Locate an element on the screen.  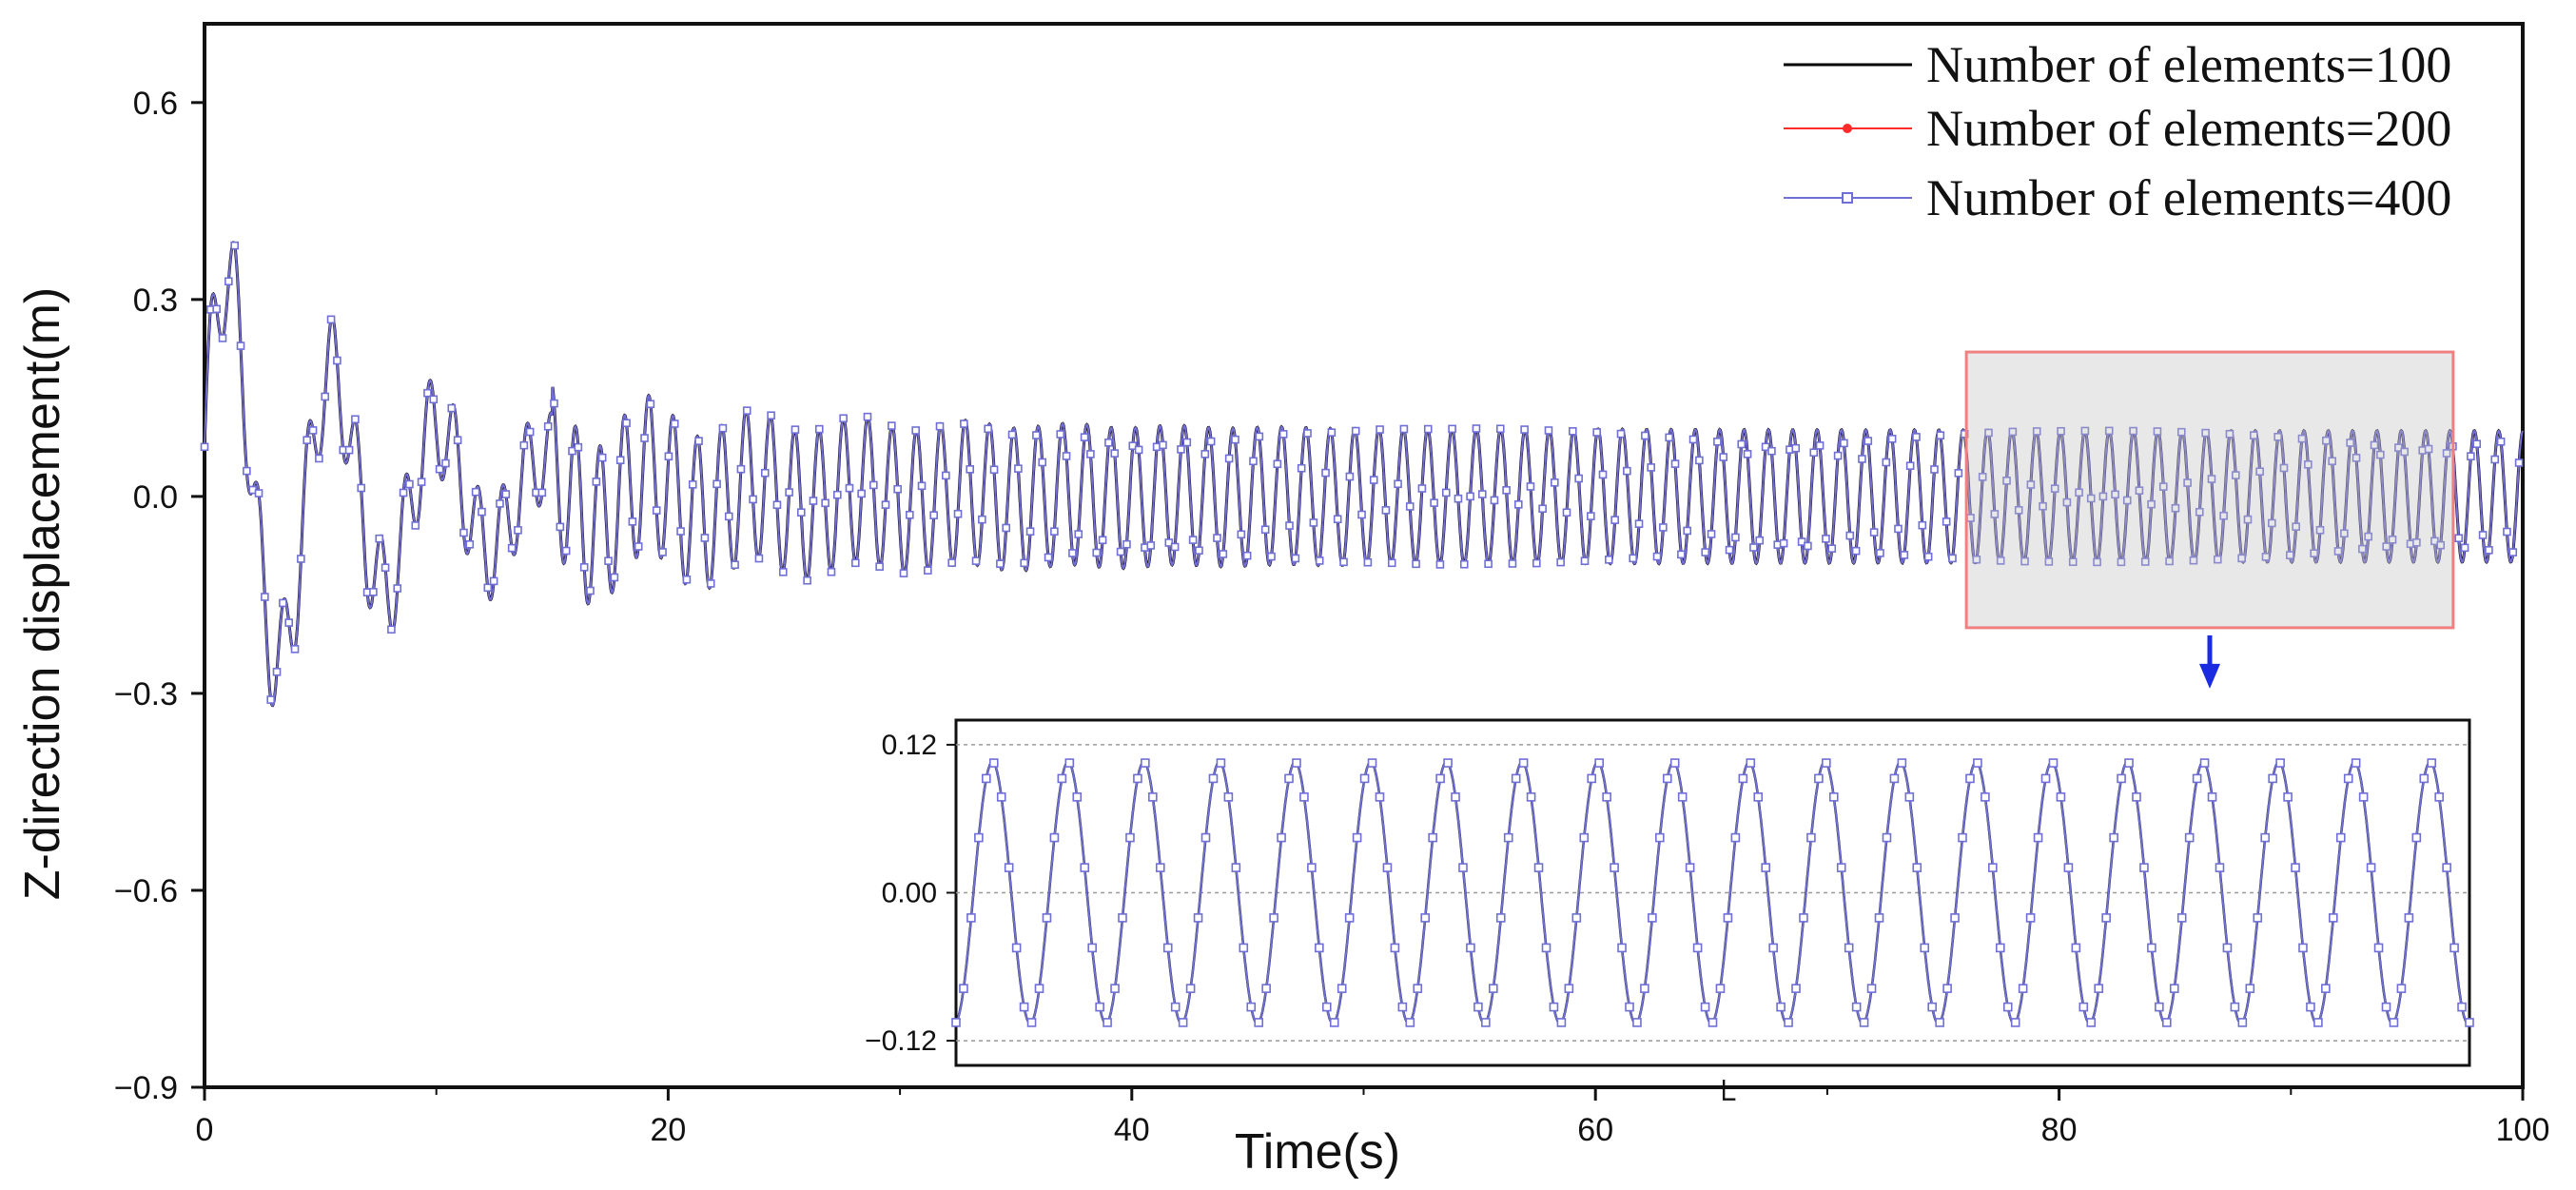
y-tick-label: −0.6 is located at coordinates (146, 891).